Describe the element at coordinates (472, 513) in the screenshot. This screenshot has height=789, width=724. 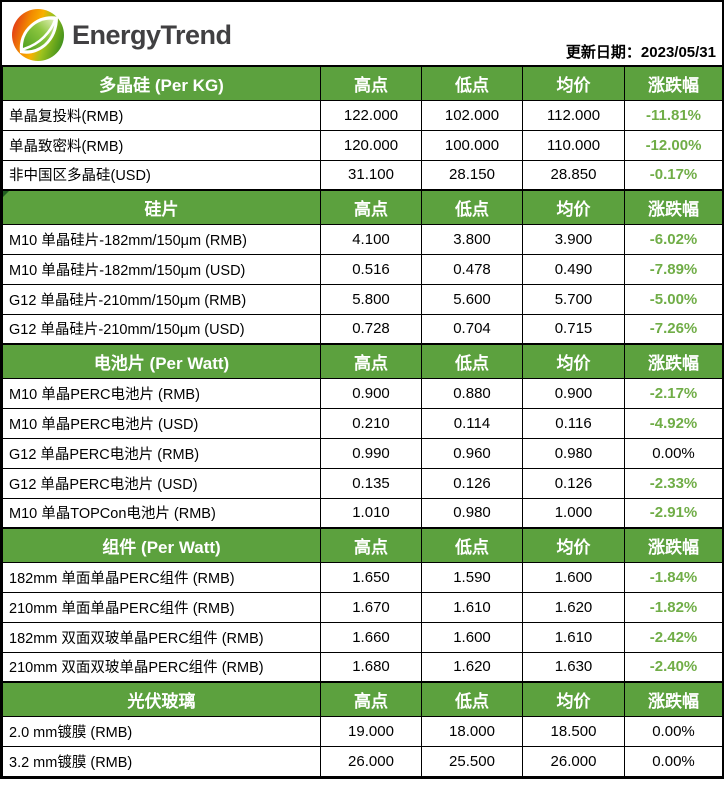
I see `low-value: 0.980` at that location.